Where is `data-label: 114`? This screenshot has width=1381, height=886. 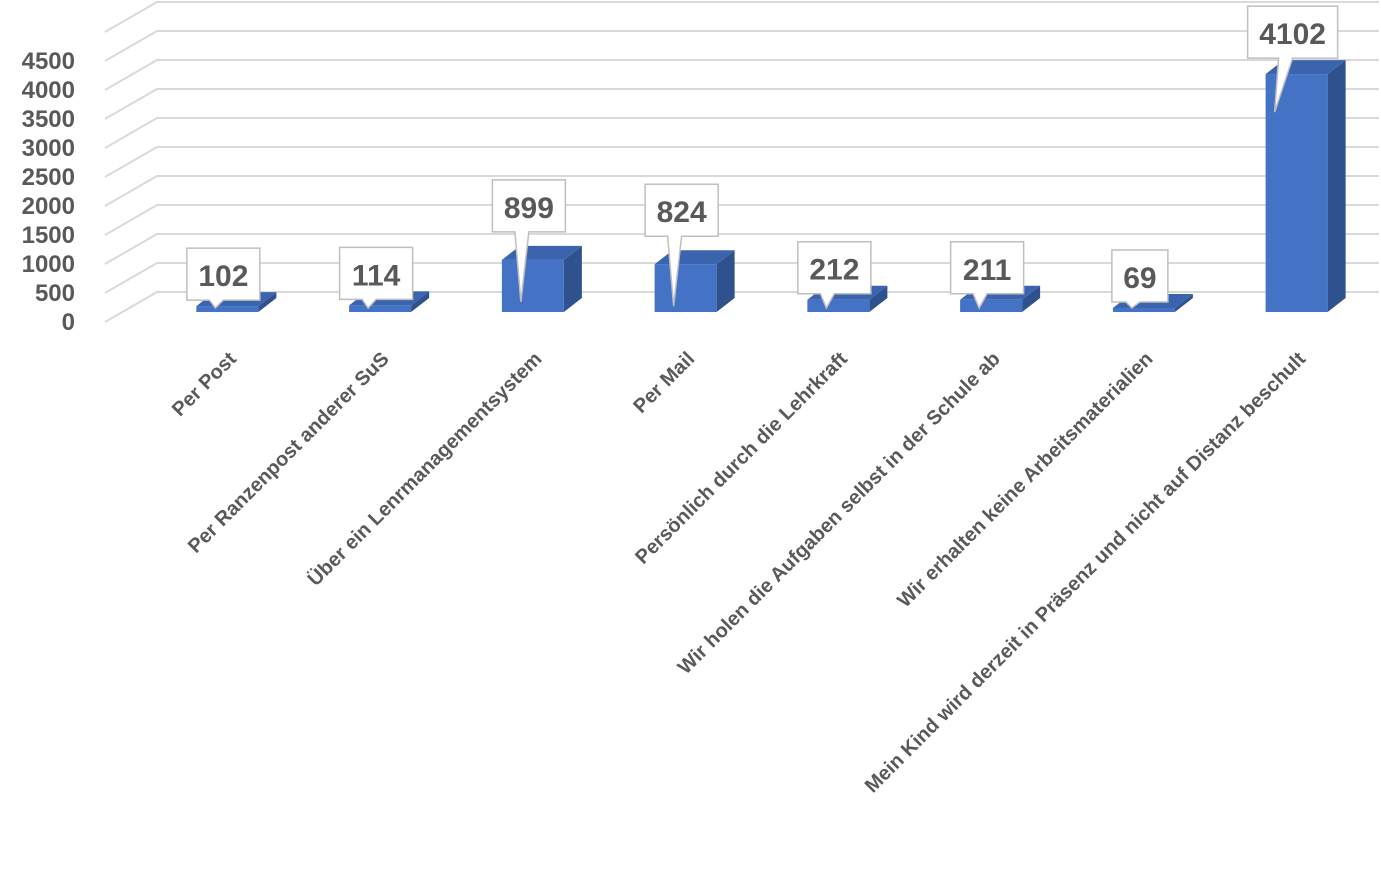 data-label: 114 is located at coordinates (376, 275).